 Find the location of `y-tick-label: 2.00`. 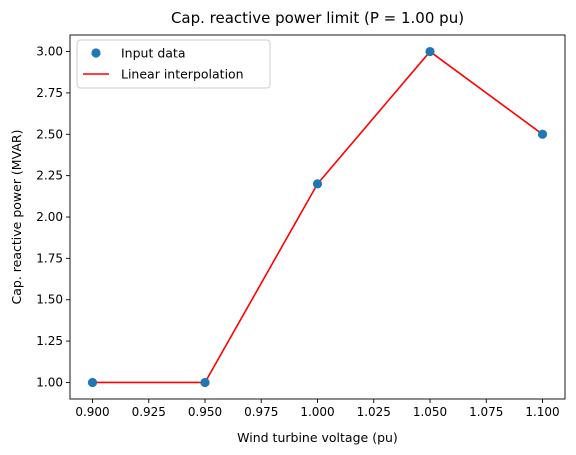

y-tick-label: 2.00 is located at coordinates (49, 217).